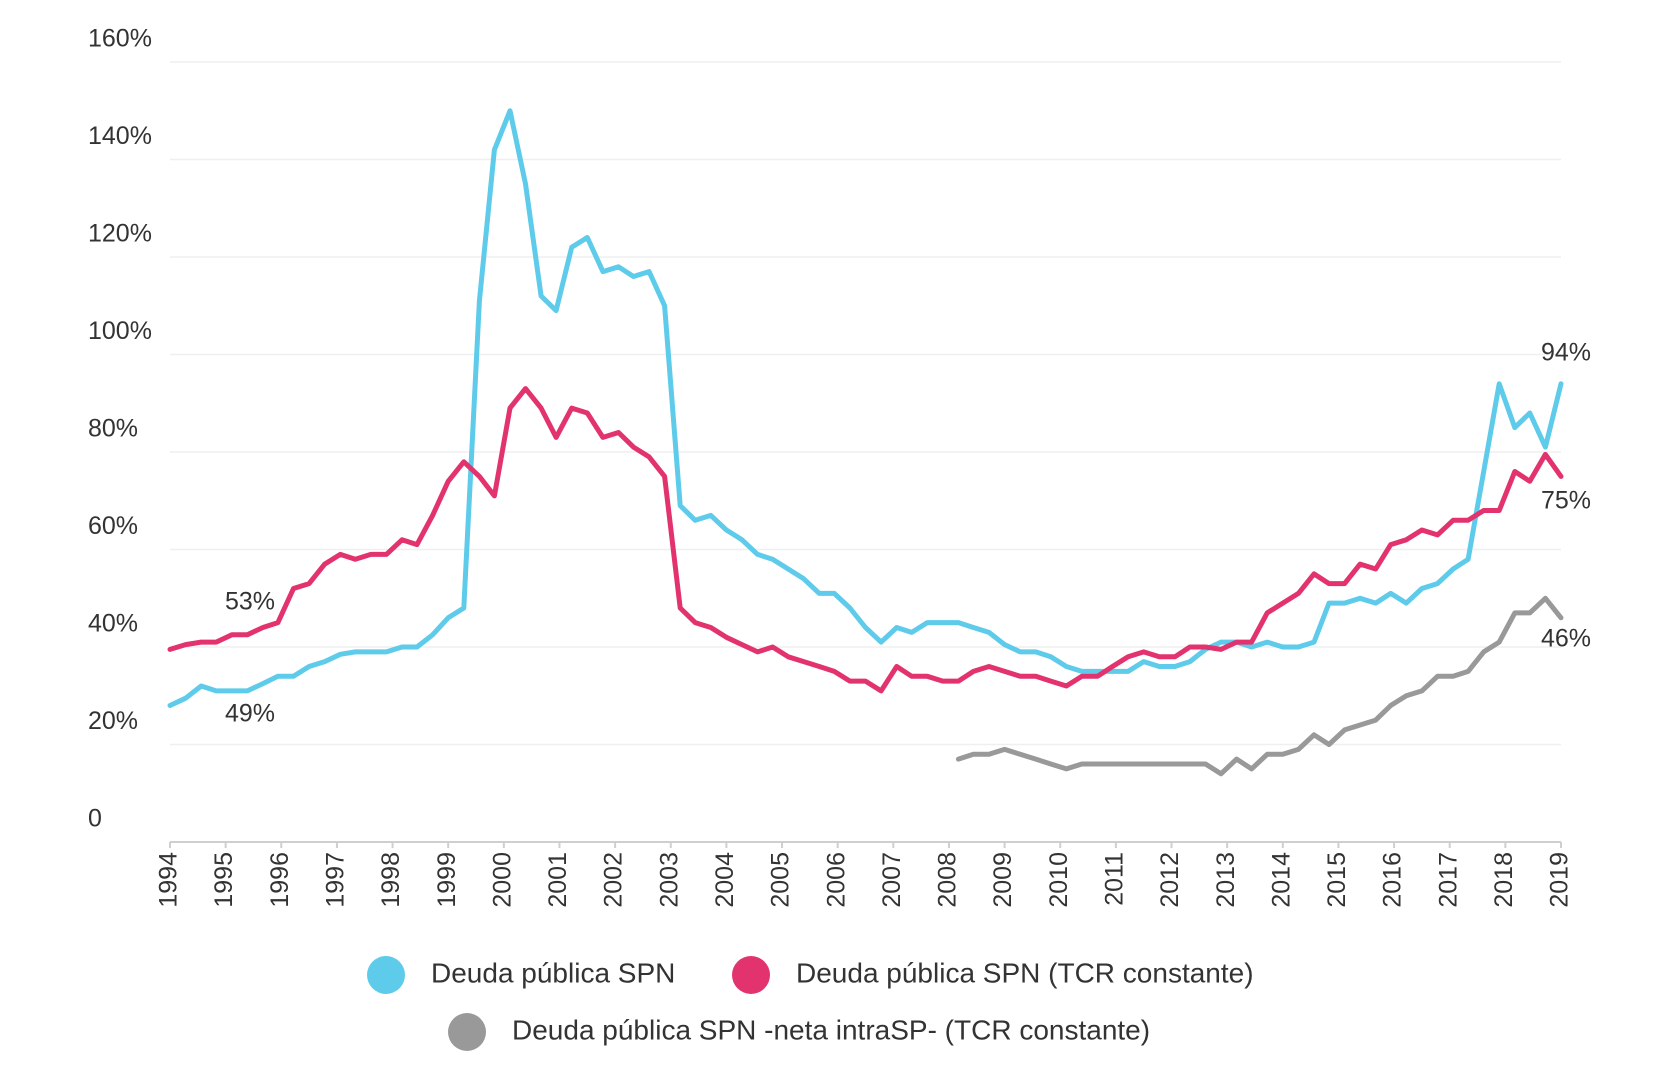  I want to click on annotation: 46%, so click(1566, 639).